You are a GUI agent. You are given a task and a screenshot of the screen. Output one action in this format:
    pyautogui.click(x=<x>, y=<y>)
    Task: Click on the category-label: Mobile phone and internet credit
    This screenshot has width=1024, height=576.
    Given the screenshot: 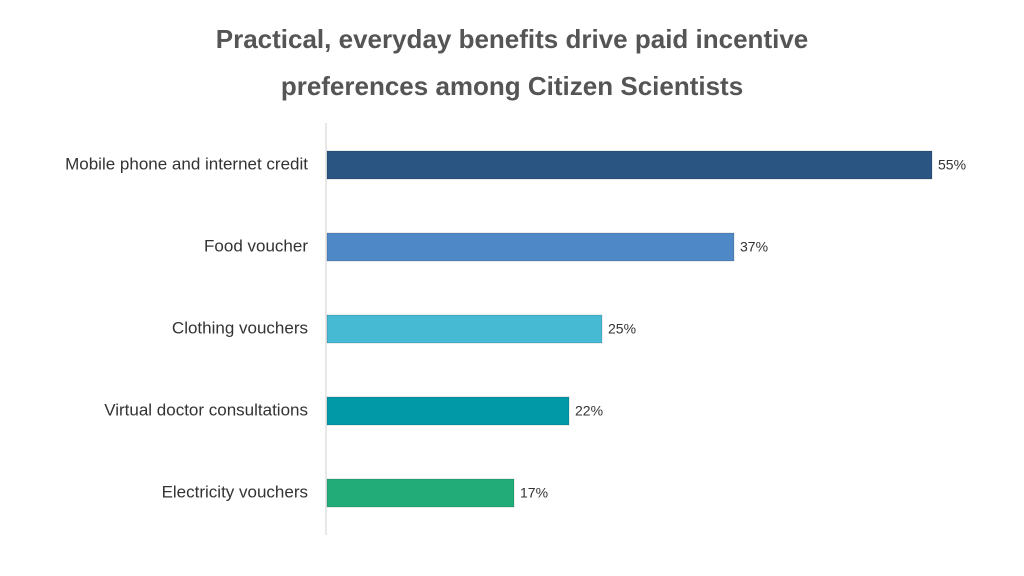 What is the action you would take?
    pyautogui.click(x=186, y=163)
    